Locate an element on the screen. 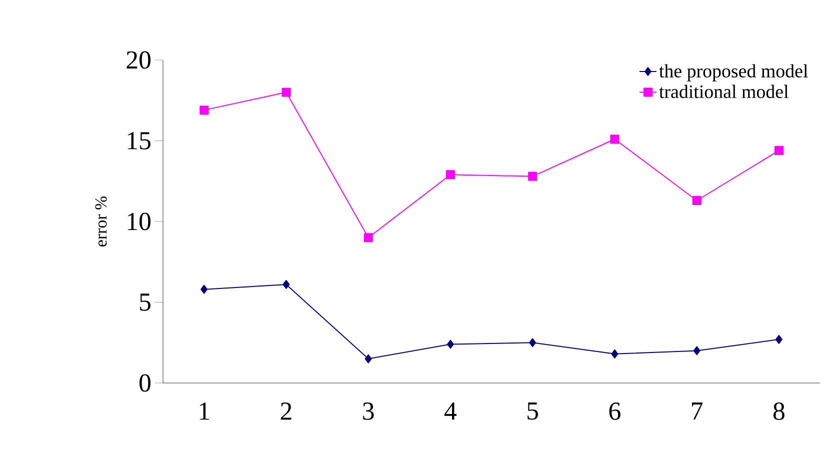 The width and height of the screenshot is (836, 466). x-tick-label: 8 is located at coordinates (778, 411).